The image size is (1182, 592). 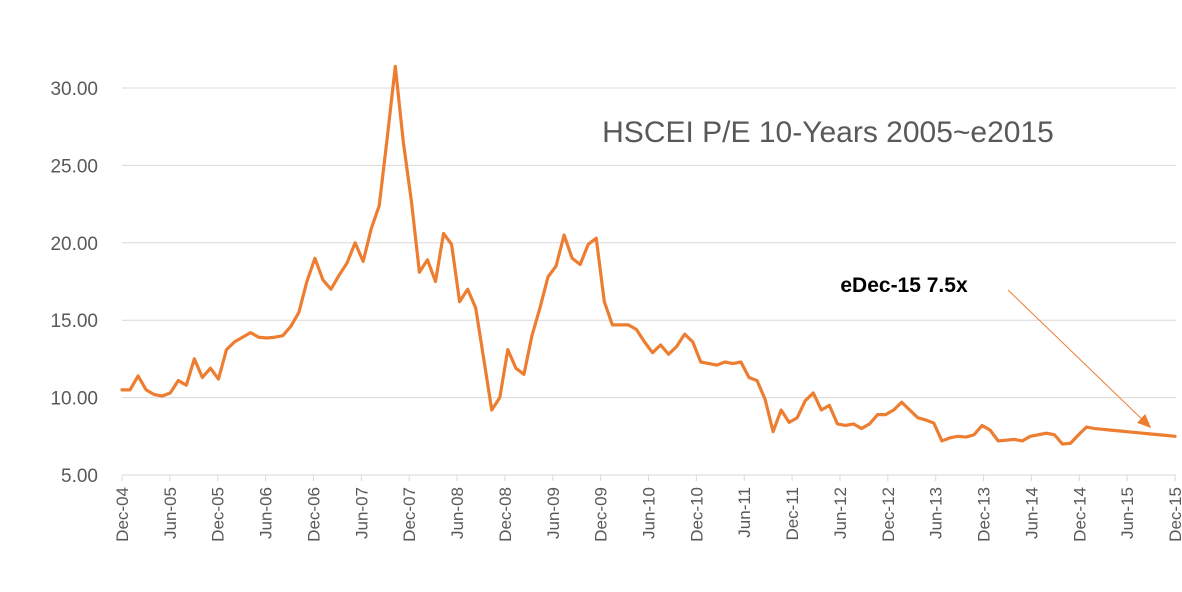 I want to click on x-tick-label: Dec-12, so click(x=888, y=514).